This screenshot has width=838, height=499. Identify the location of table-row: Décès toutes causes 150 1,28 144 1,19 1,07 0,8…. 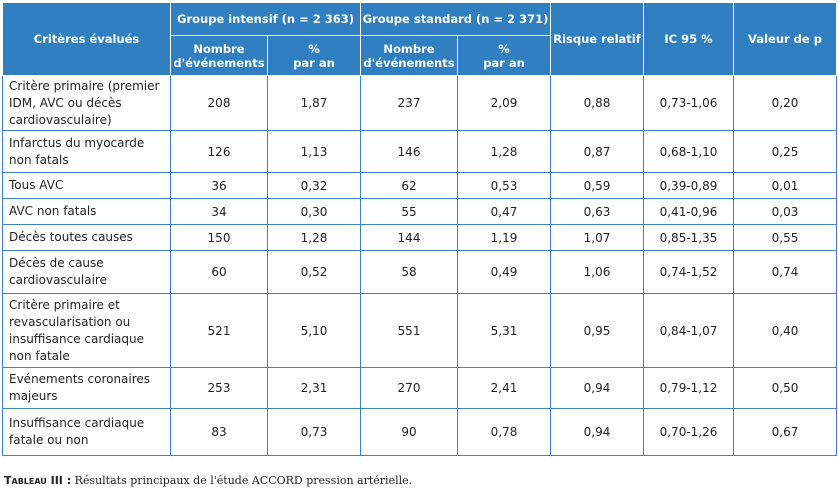
(419, 237).